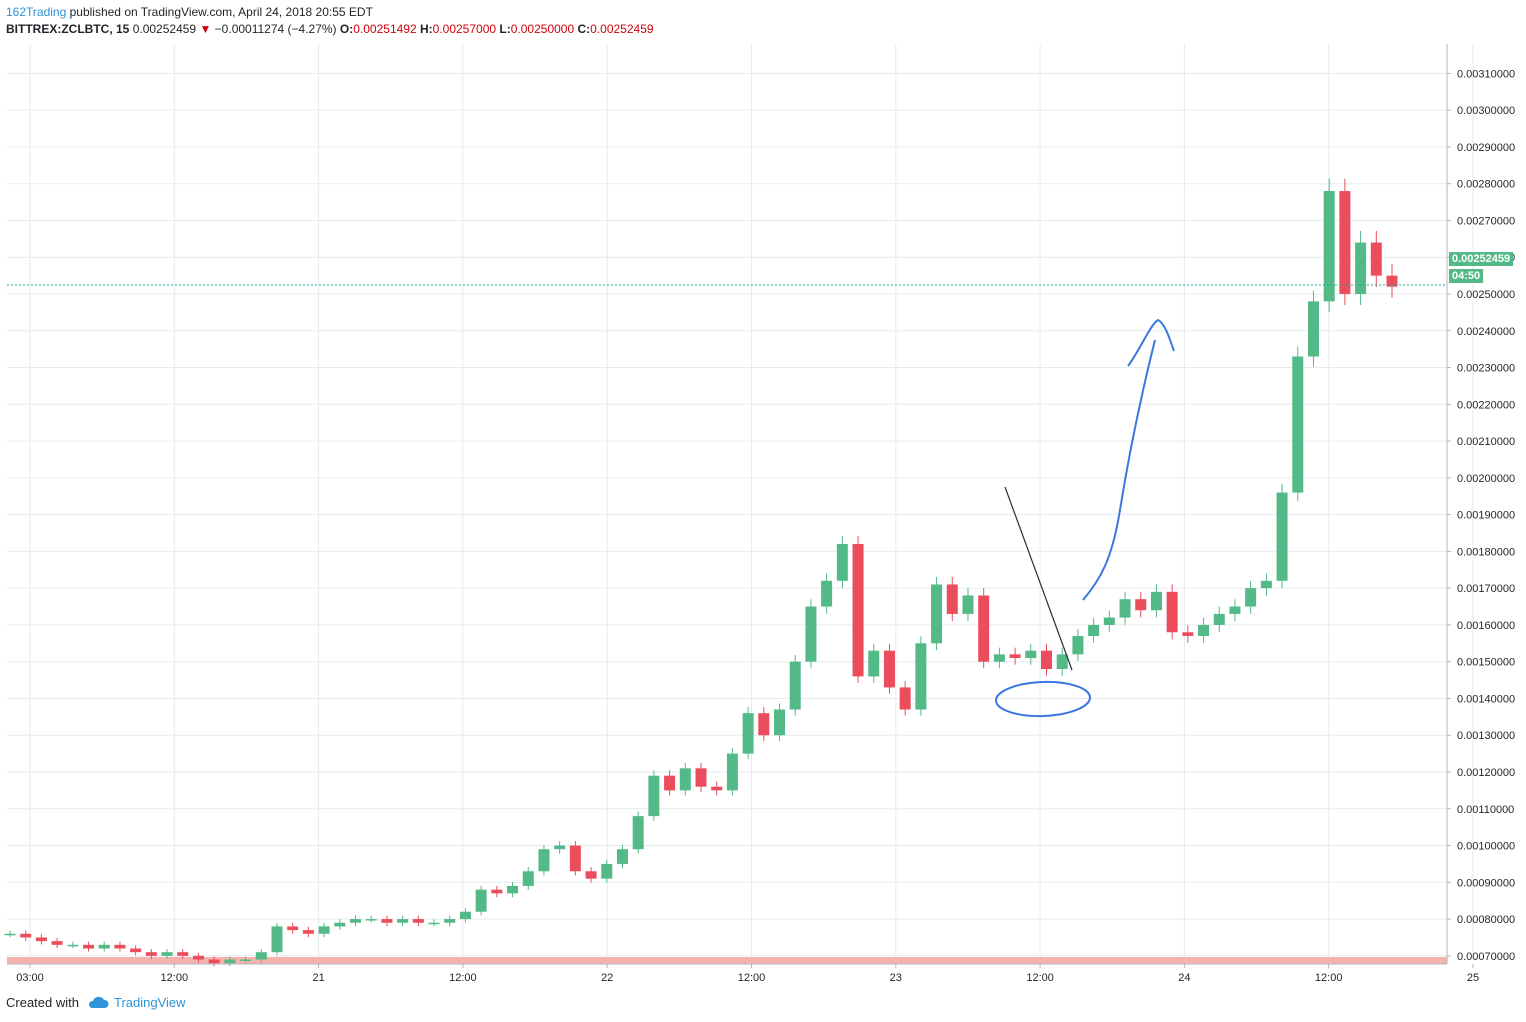 The width and height of the screenshot is (1526, 1022). I want to click on y-tick-label: 0.00140000, so click(1486, 699).